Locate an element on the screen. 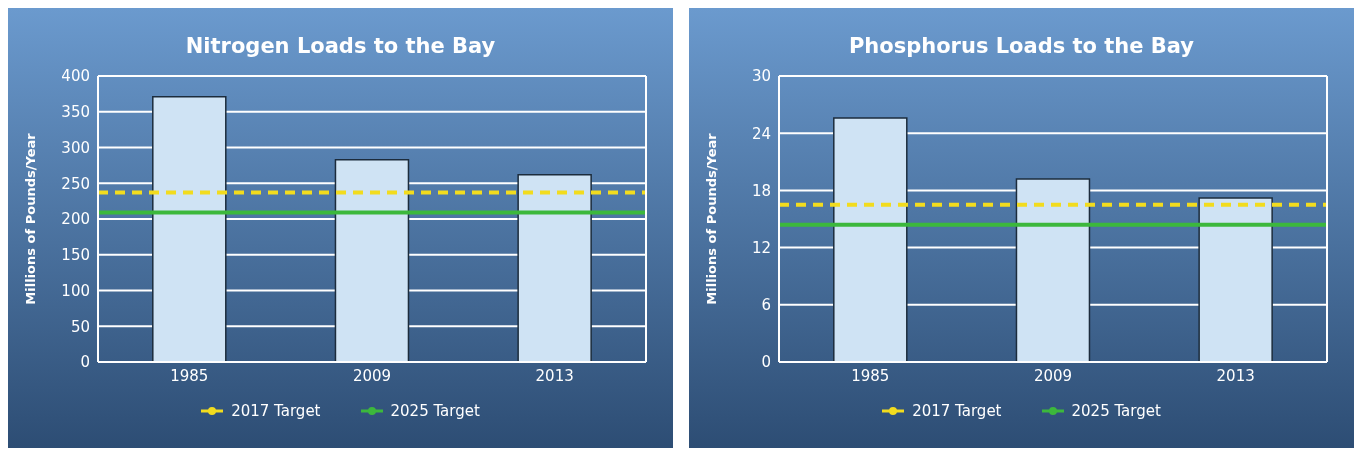  y-tick-label: 300 is located at coordinates (75, 147).